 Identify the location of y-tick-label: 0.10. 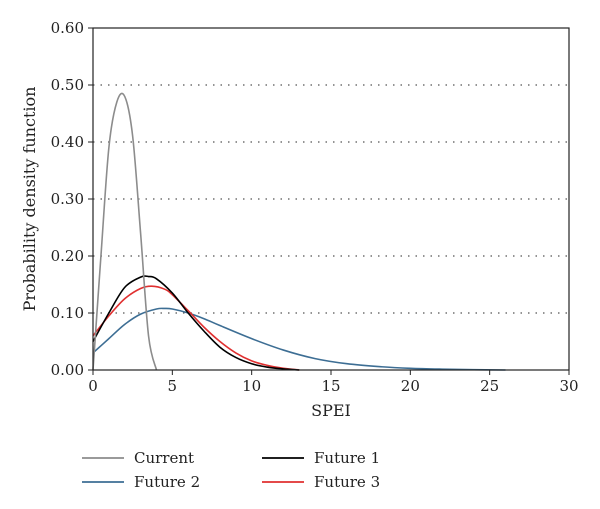
(67, 313).